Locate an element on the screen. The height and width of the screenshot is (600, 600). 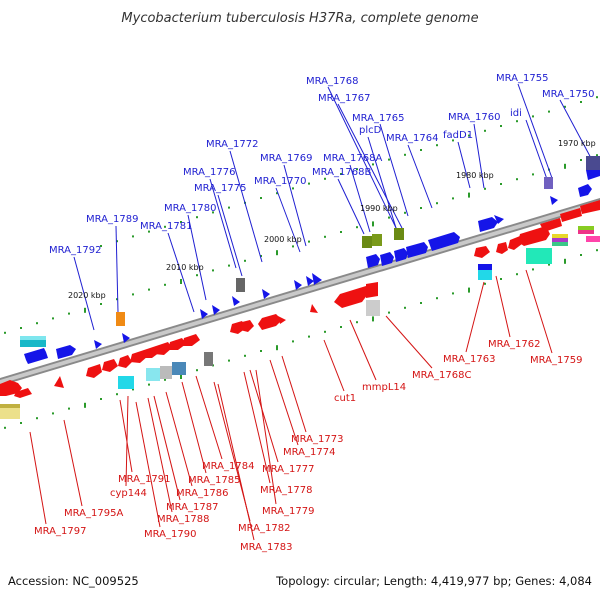
gene-label-mra-1750: MRA_1750 is located at coordinates (568, 94).